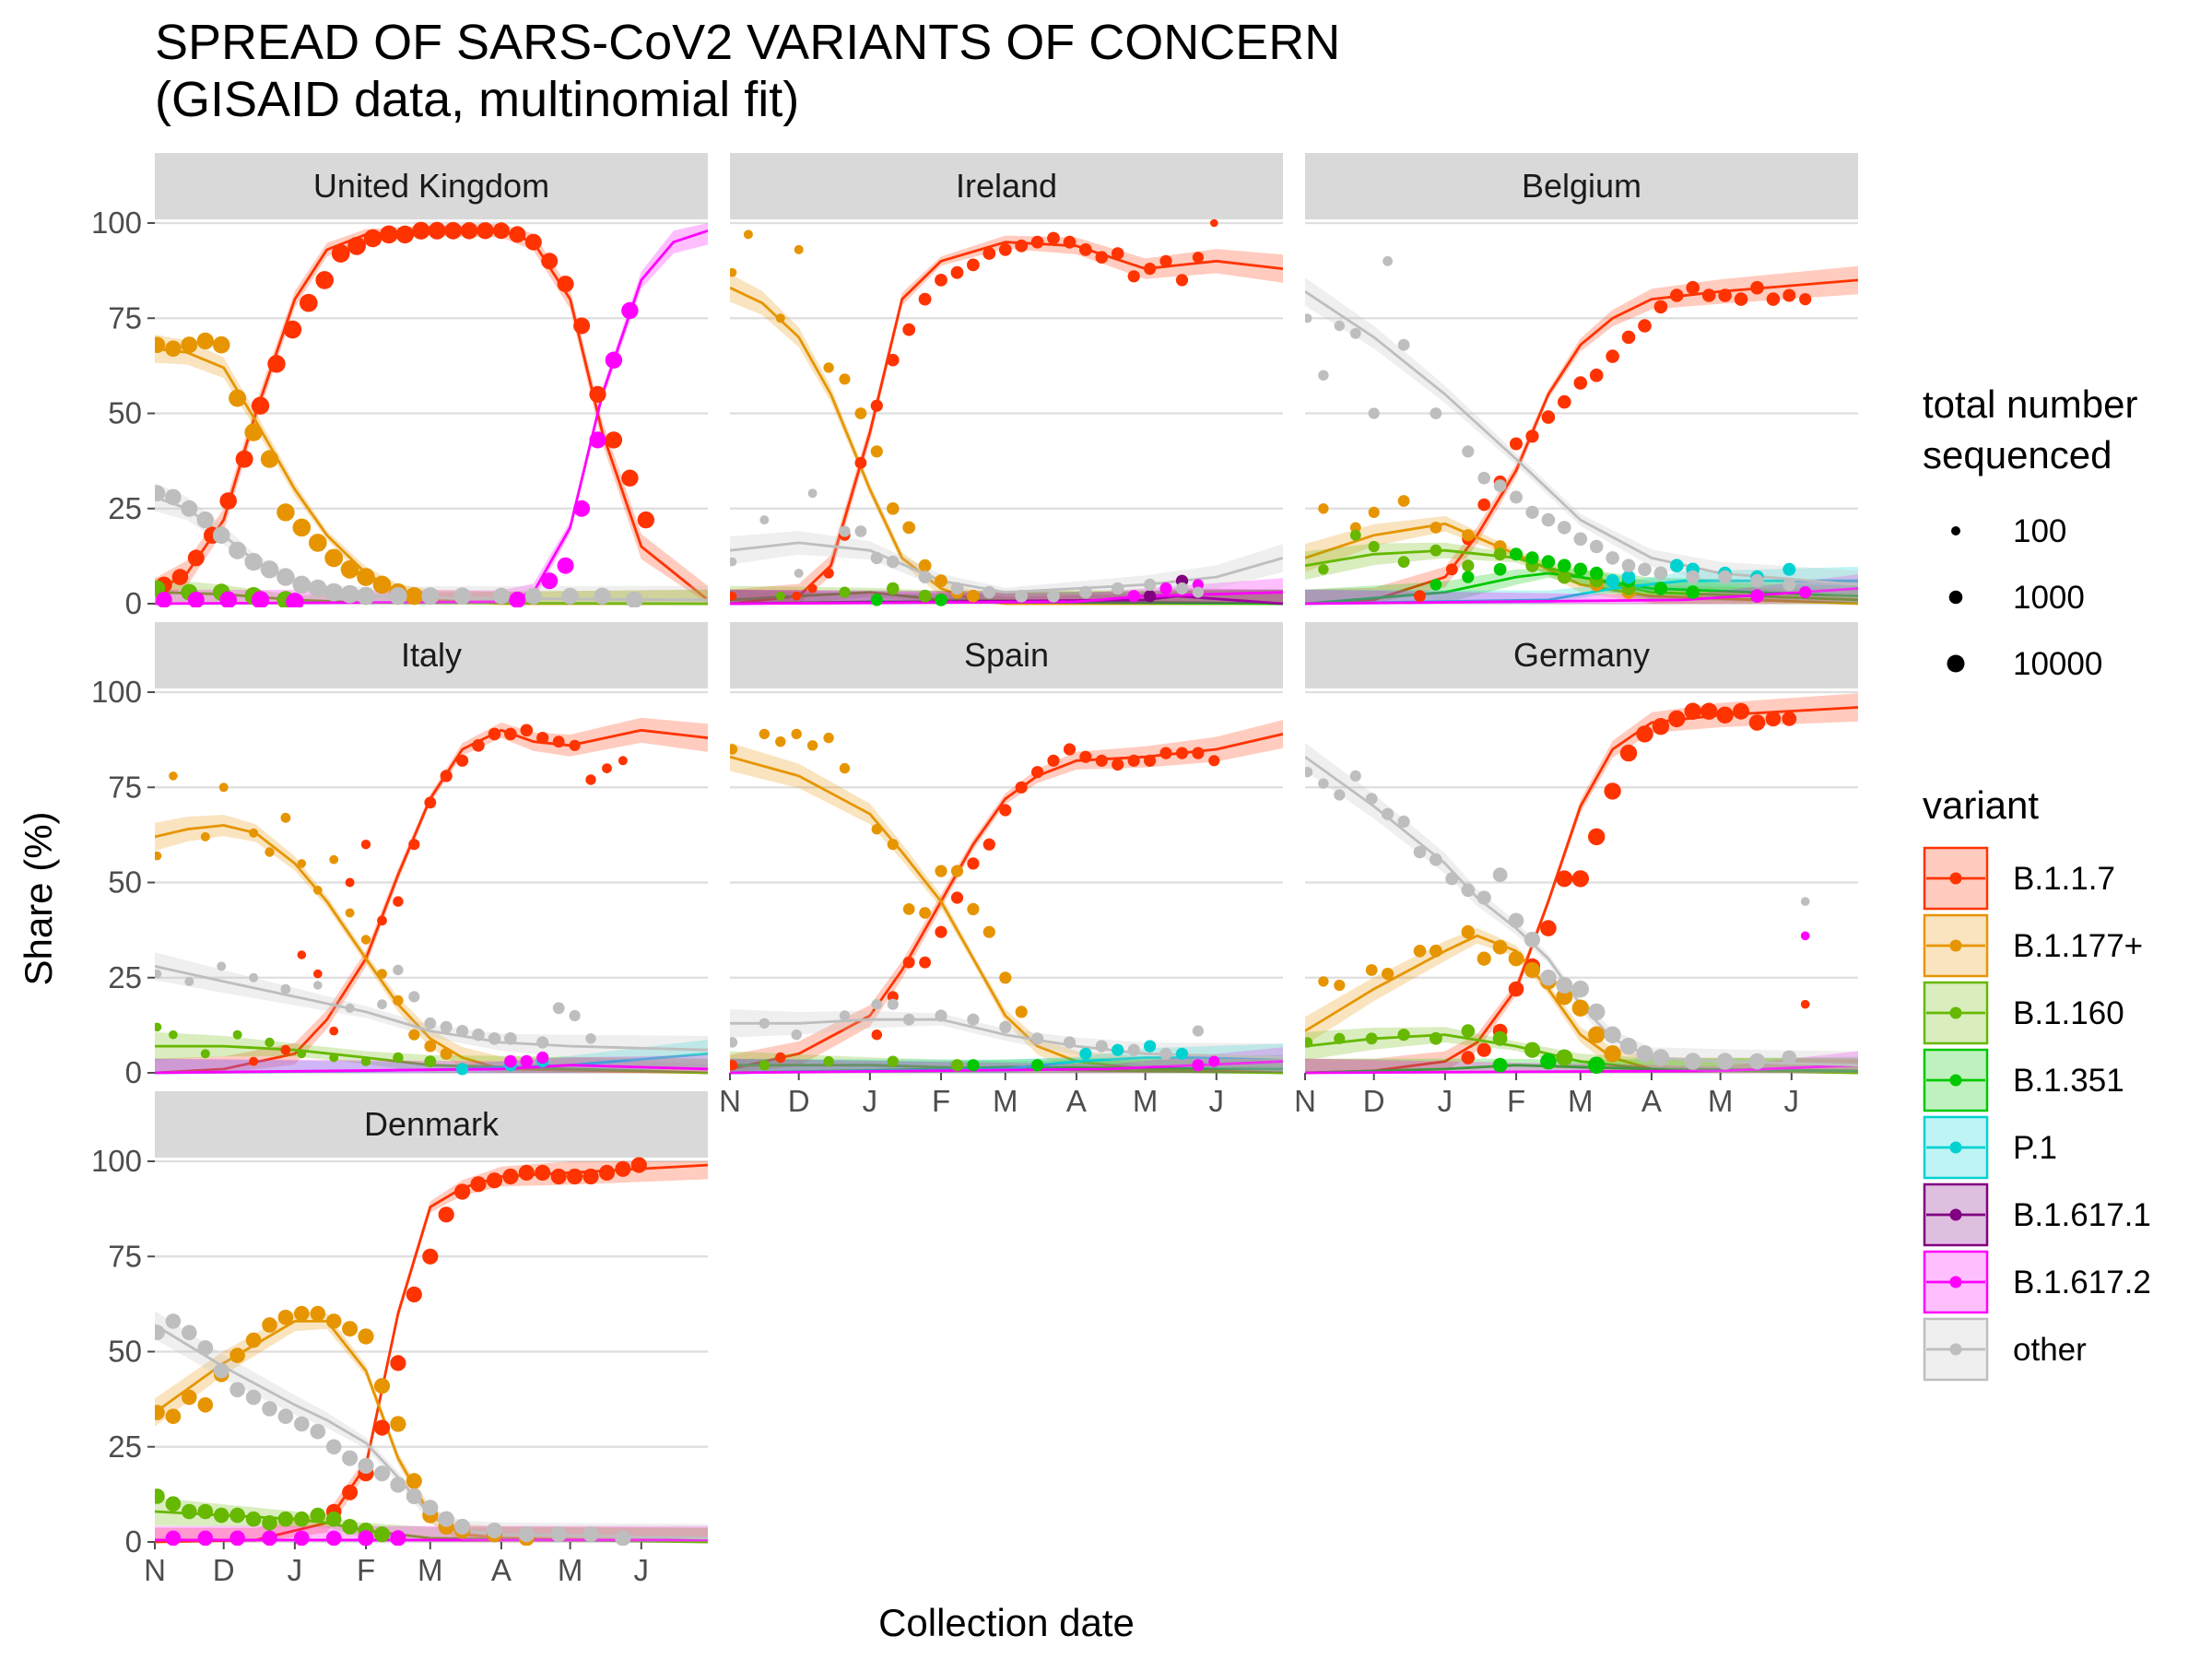 This screenshot has height=1659, width=2212. What do you see at coordinates (870, 1101) in the screenshot?
I see `x-tick-label-spain-2: J` at bounding box center [870, 1101].